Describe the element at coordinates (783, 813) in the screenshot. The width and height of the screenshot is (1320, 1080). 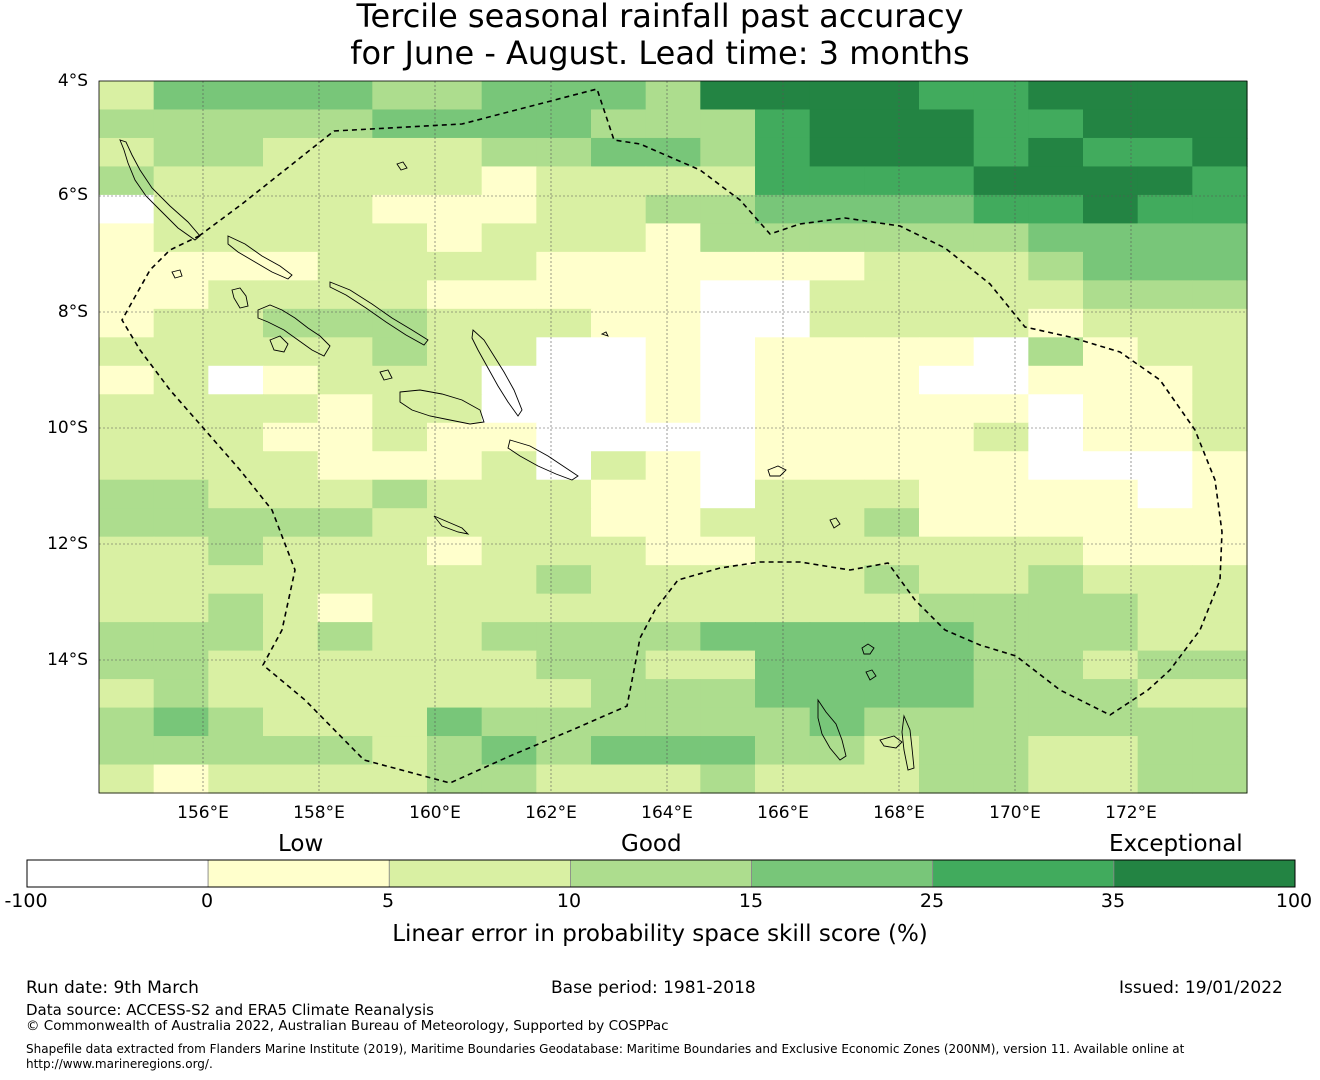
I see `lon-label-166e: 166°E` at that location.